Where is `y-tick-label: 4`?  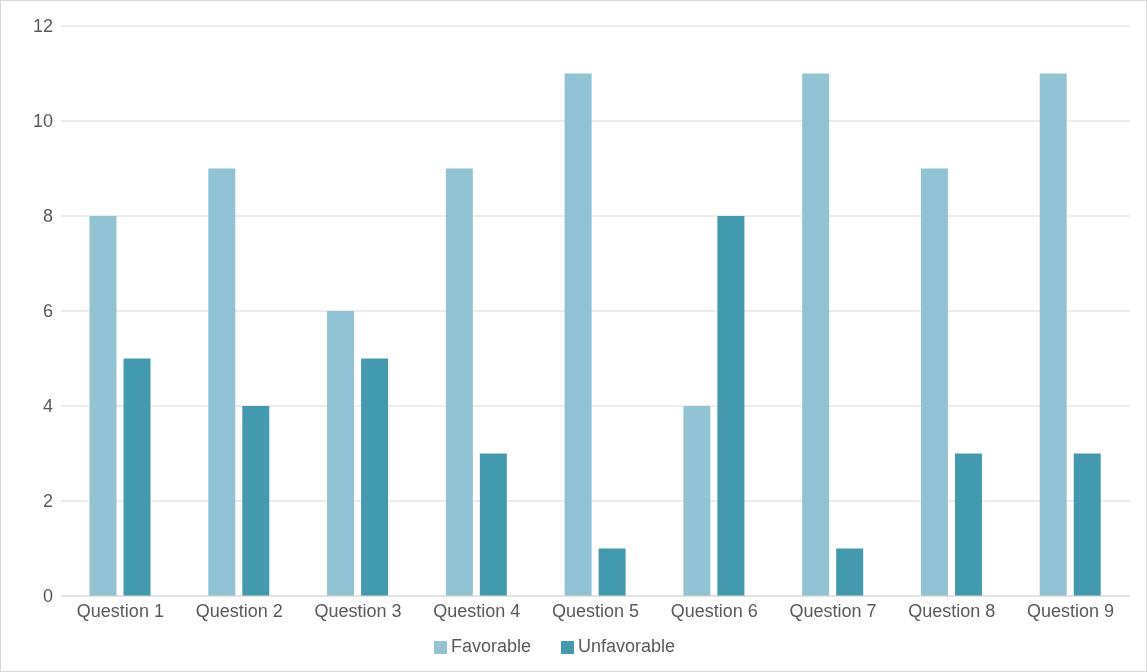
y-tick-label: 4 is located at coordinates (47, 406).